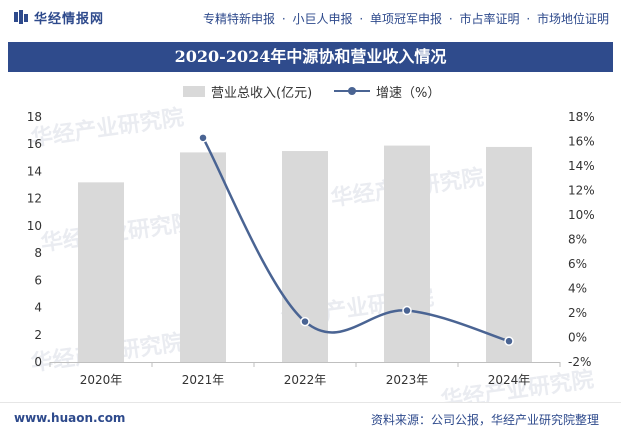  I want to click on x-axis-tick-label: 2020年, so click(101, 380).